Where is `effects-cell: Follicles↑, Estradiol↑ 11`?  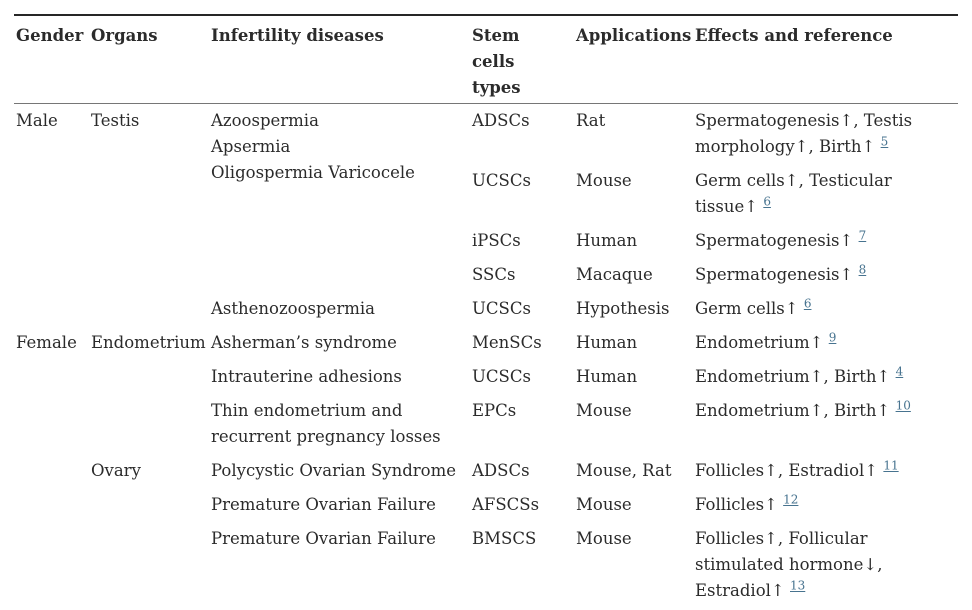 effects-cell: Follicles↑, Estradiol↑ 11 is located at coordinates (825, 471).